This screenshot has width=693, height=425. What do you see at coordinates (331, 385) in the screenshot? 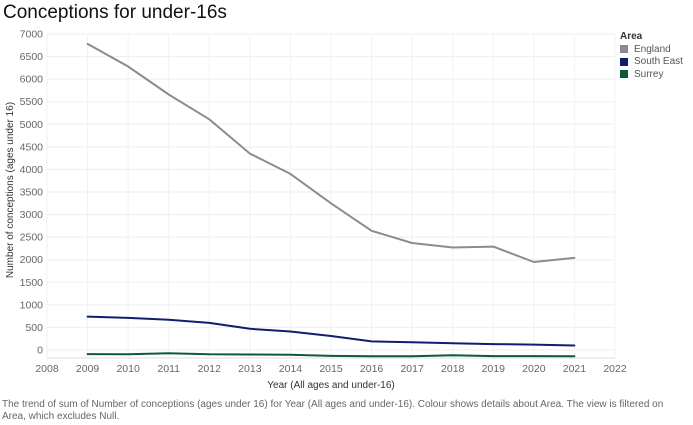
I see `x-axis-label: Year (All ages and under-16)` at bounding box center [331, 385].